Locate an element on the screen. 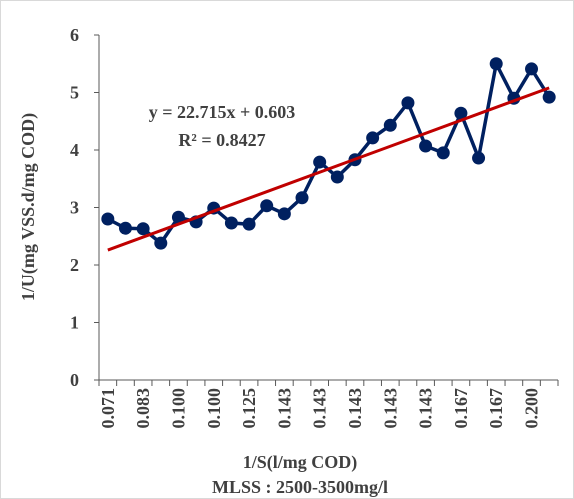 Image resolution: width=574 pixels, height=499 pixels. y-tick-label: 1 is located at coordinates (74, 323).